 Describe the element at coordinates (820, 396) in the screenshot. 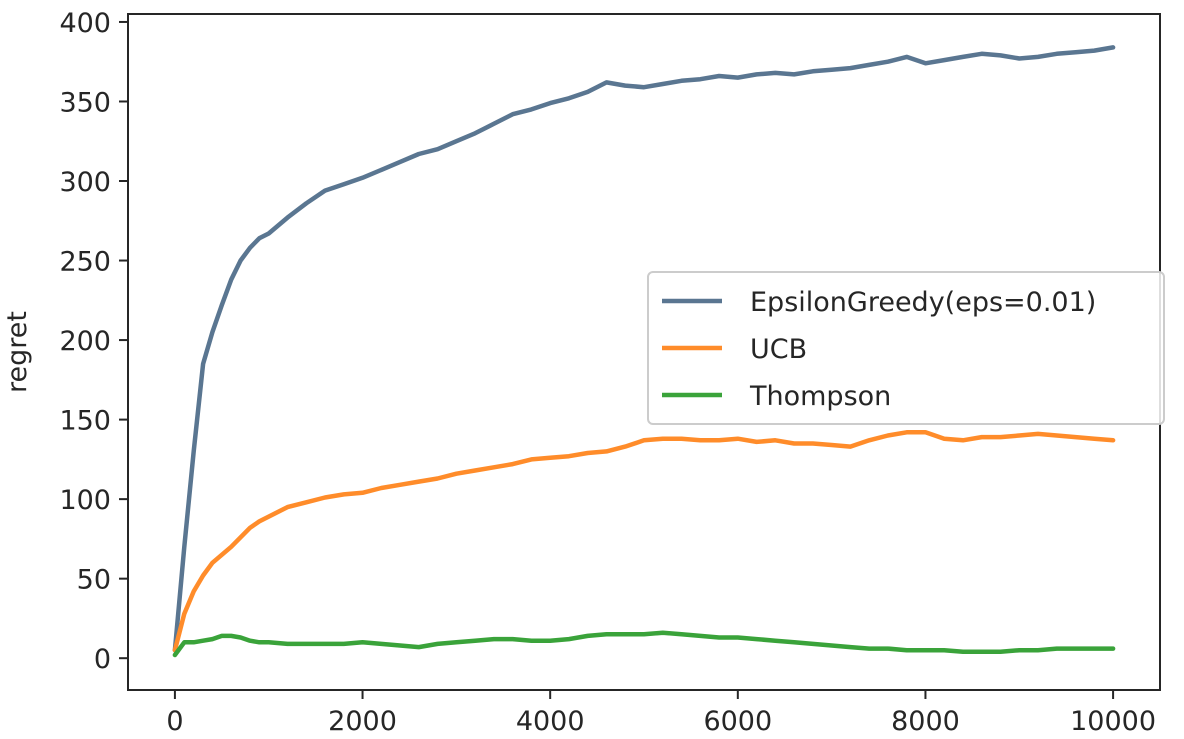

I see `legend-label-2: Thompson` at that location.